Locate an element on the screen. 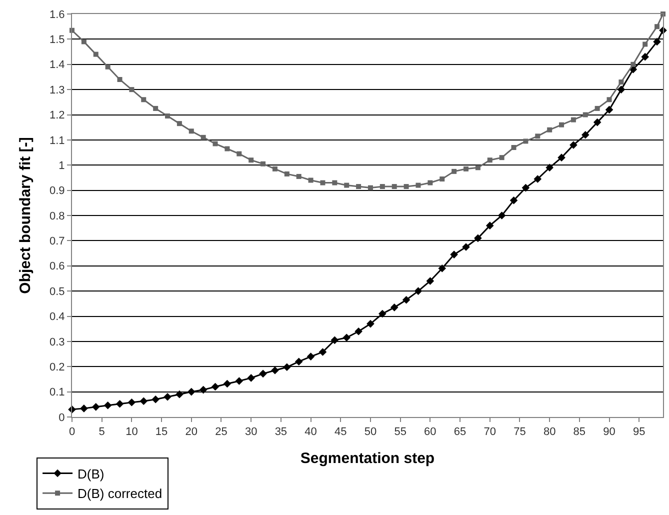  legend-label: D(B) corrected is located at coordinates (120, 494).